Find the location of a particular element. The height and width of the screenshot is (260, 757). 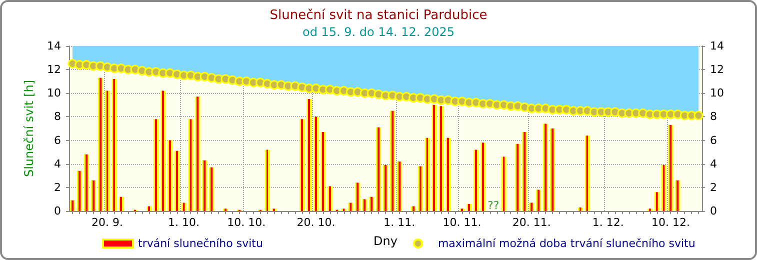

y2-tick-label: 14 is located at coordinates (717, 46).